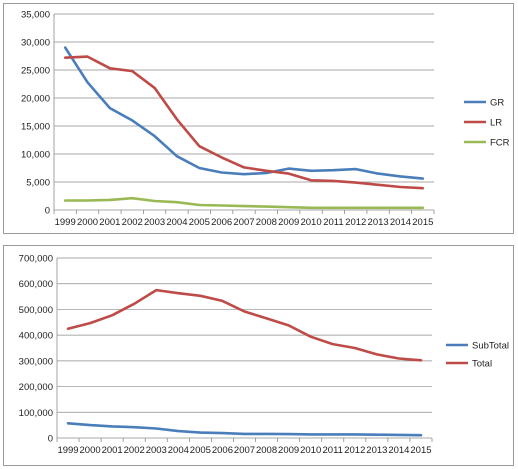  What do you see at coordinates (47, 211) in the screenshot?
I see `y-tick-label: 0` at bounding box center [47, 211].